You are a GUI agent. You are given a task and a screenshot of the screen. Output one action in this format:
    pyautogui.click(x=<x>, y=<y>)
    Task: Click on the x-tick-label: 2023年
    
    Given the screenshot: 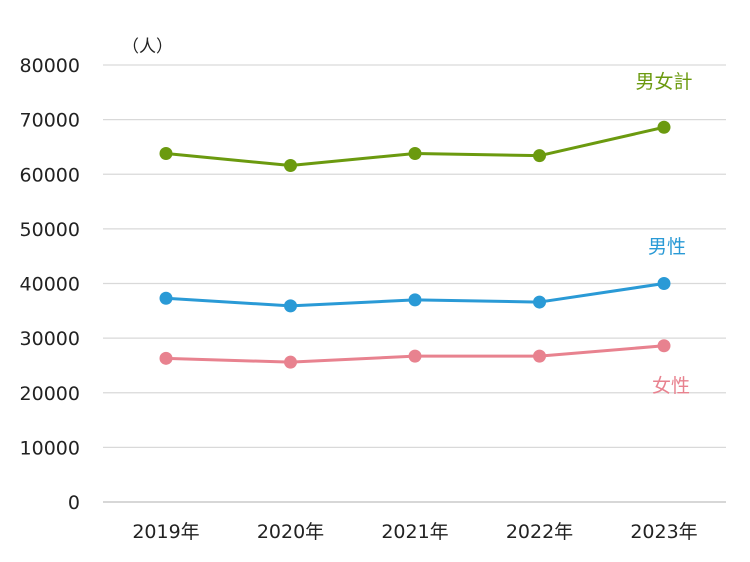 What is the action you would take?
    pyautogui.click(x=663, y=532)
    